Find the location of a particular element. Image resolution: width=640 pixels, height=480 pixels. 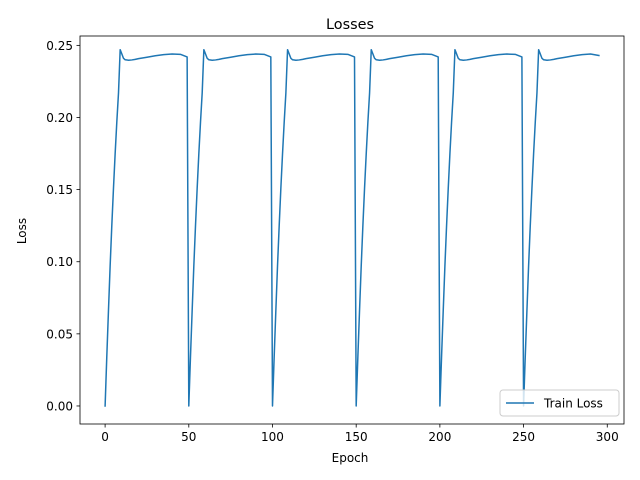

legend-label: Train Loss is located at coordinates (573, 404).